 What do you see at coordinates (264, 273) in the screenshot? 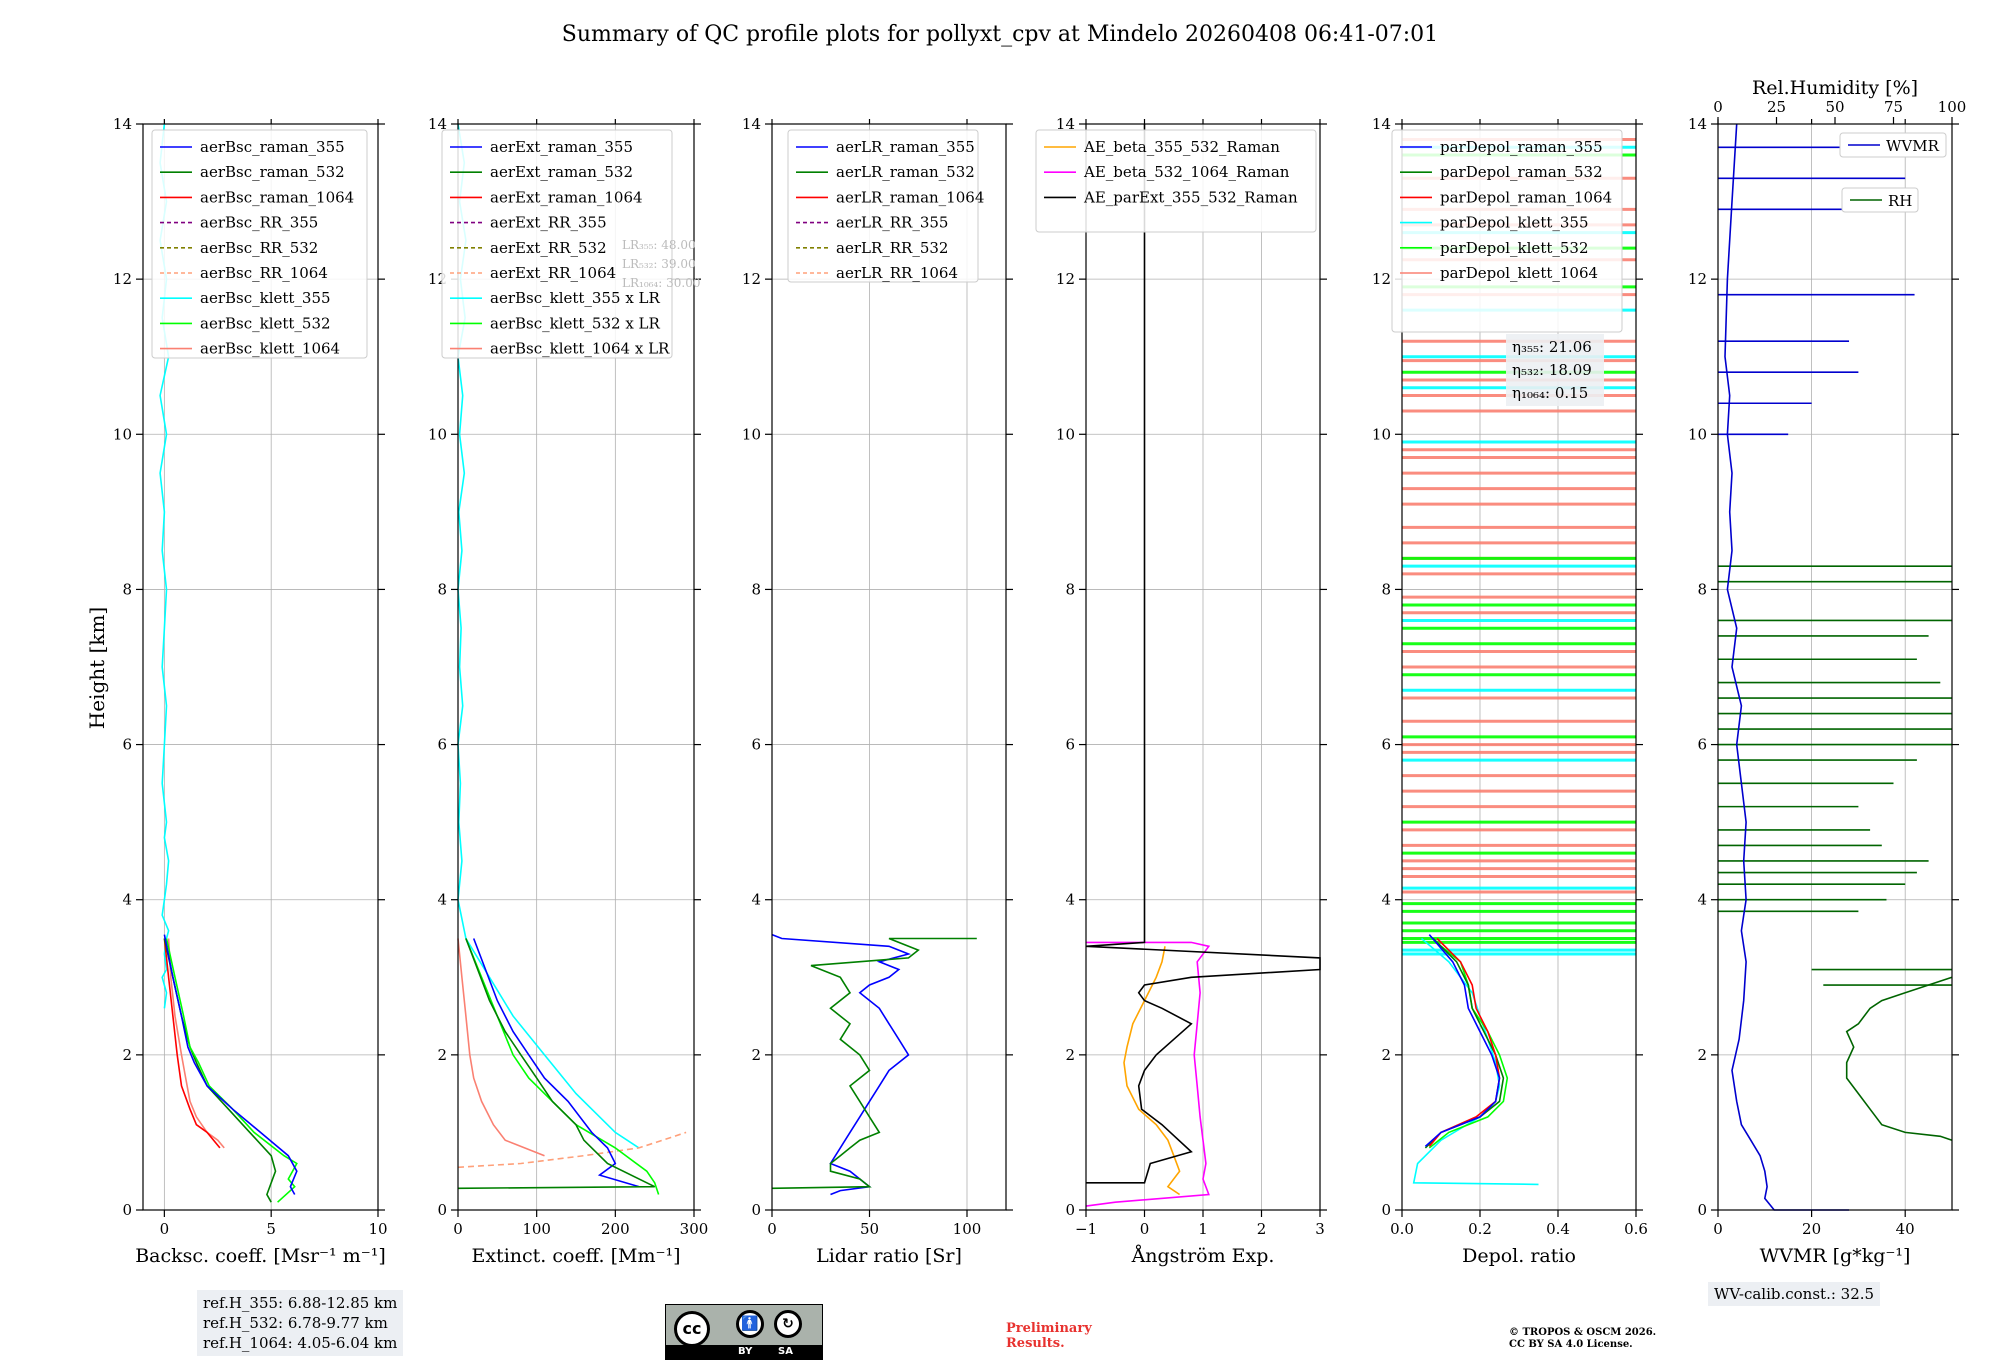
I see `legend-label: aerBsc_RR_1064` at bounding box center [264, 273].